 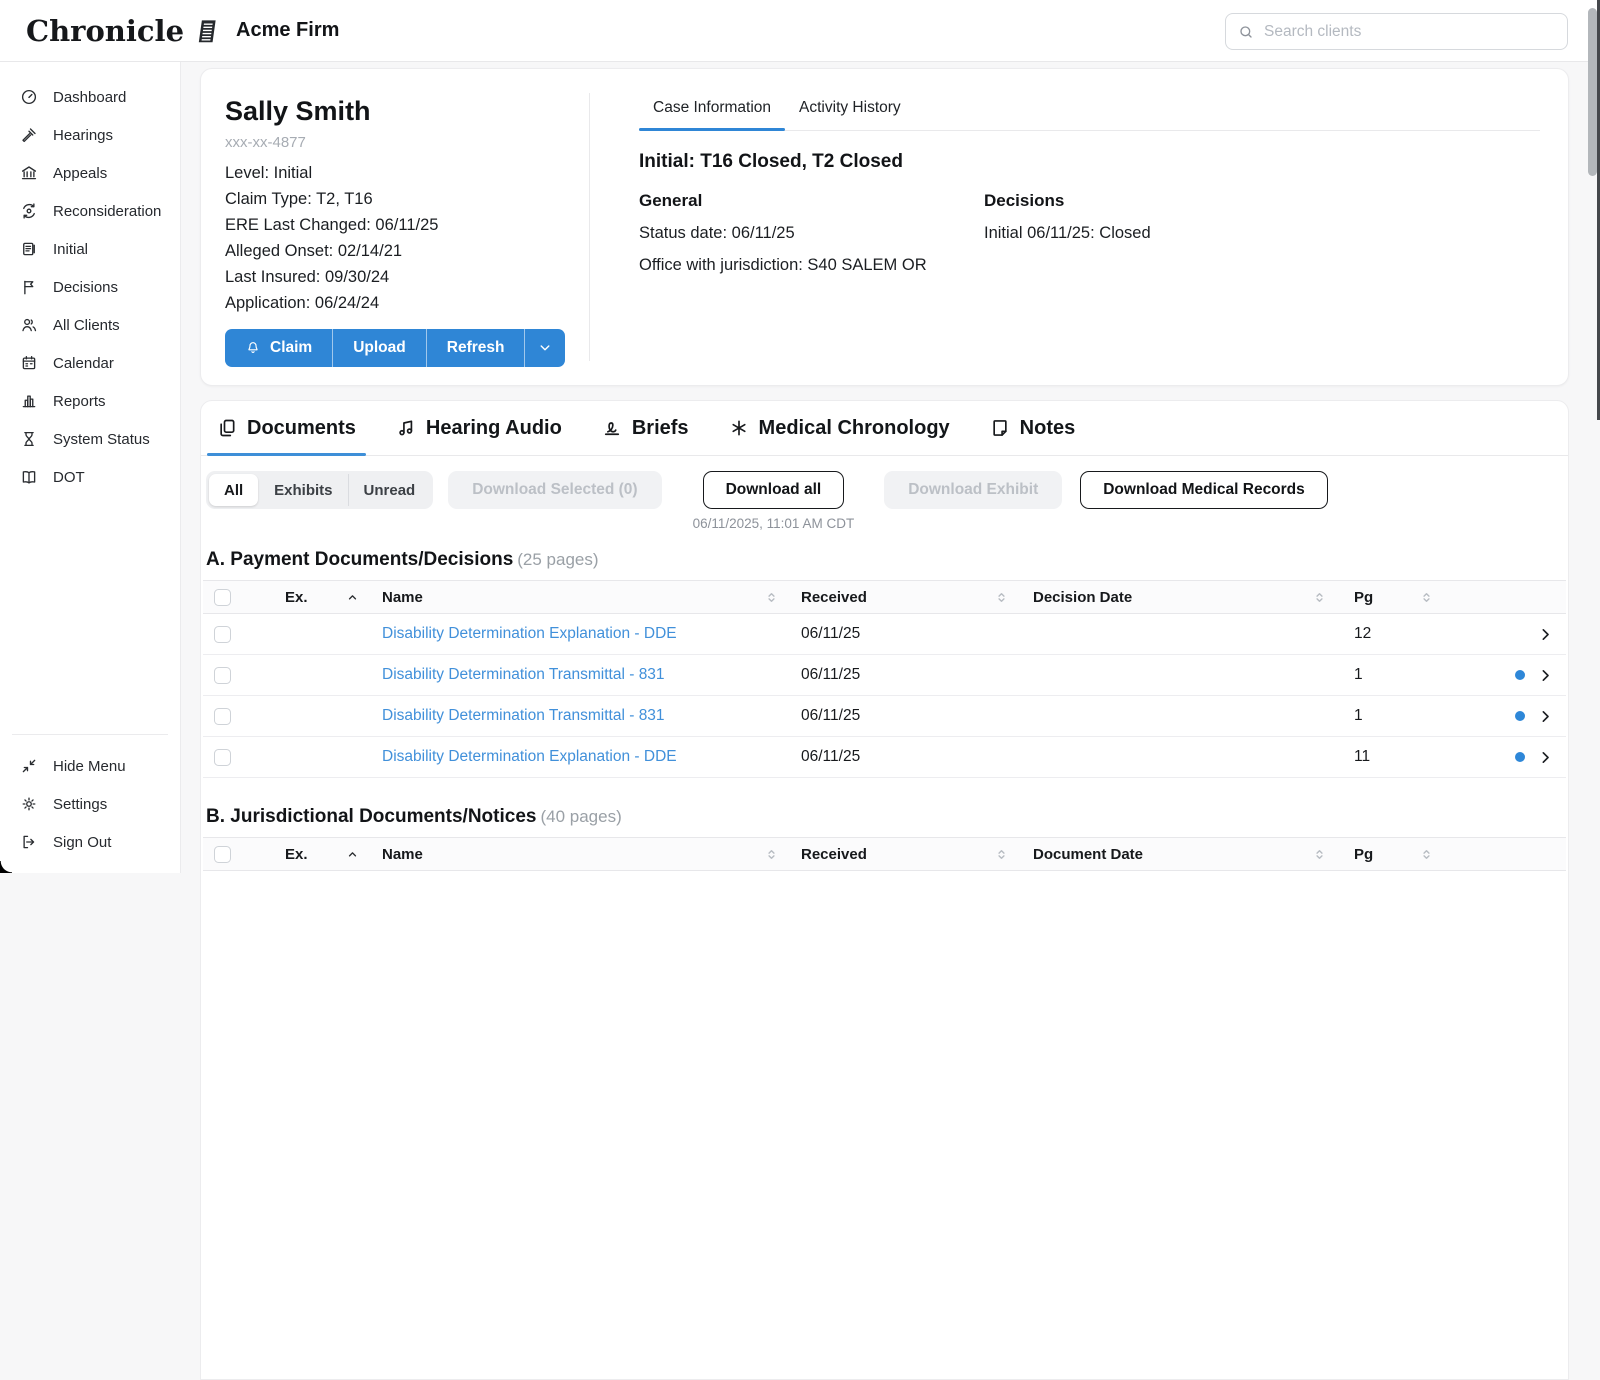 What do you see at coordinates (739, 428) in the screenshot?
I see `asterisk-icon` at bounding box center [739, 428].